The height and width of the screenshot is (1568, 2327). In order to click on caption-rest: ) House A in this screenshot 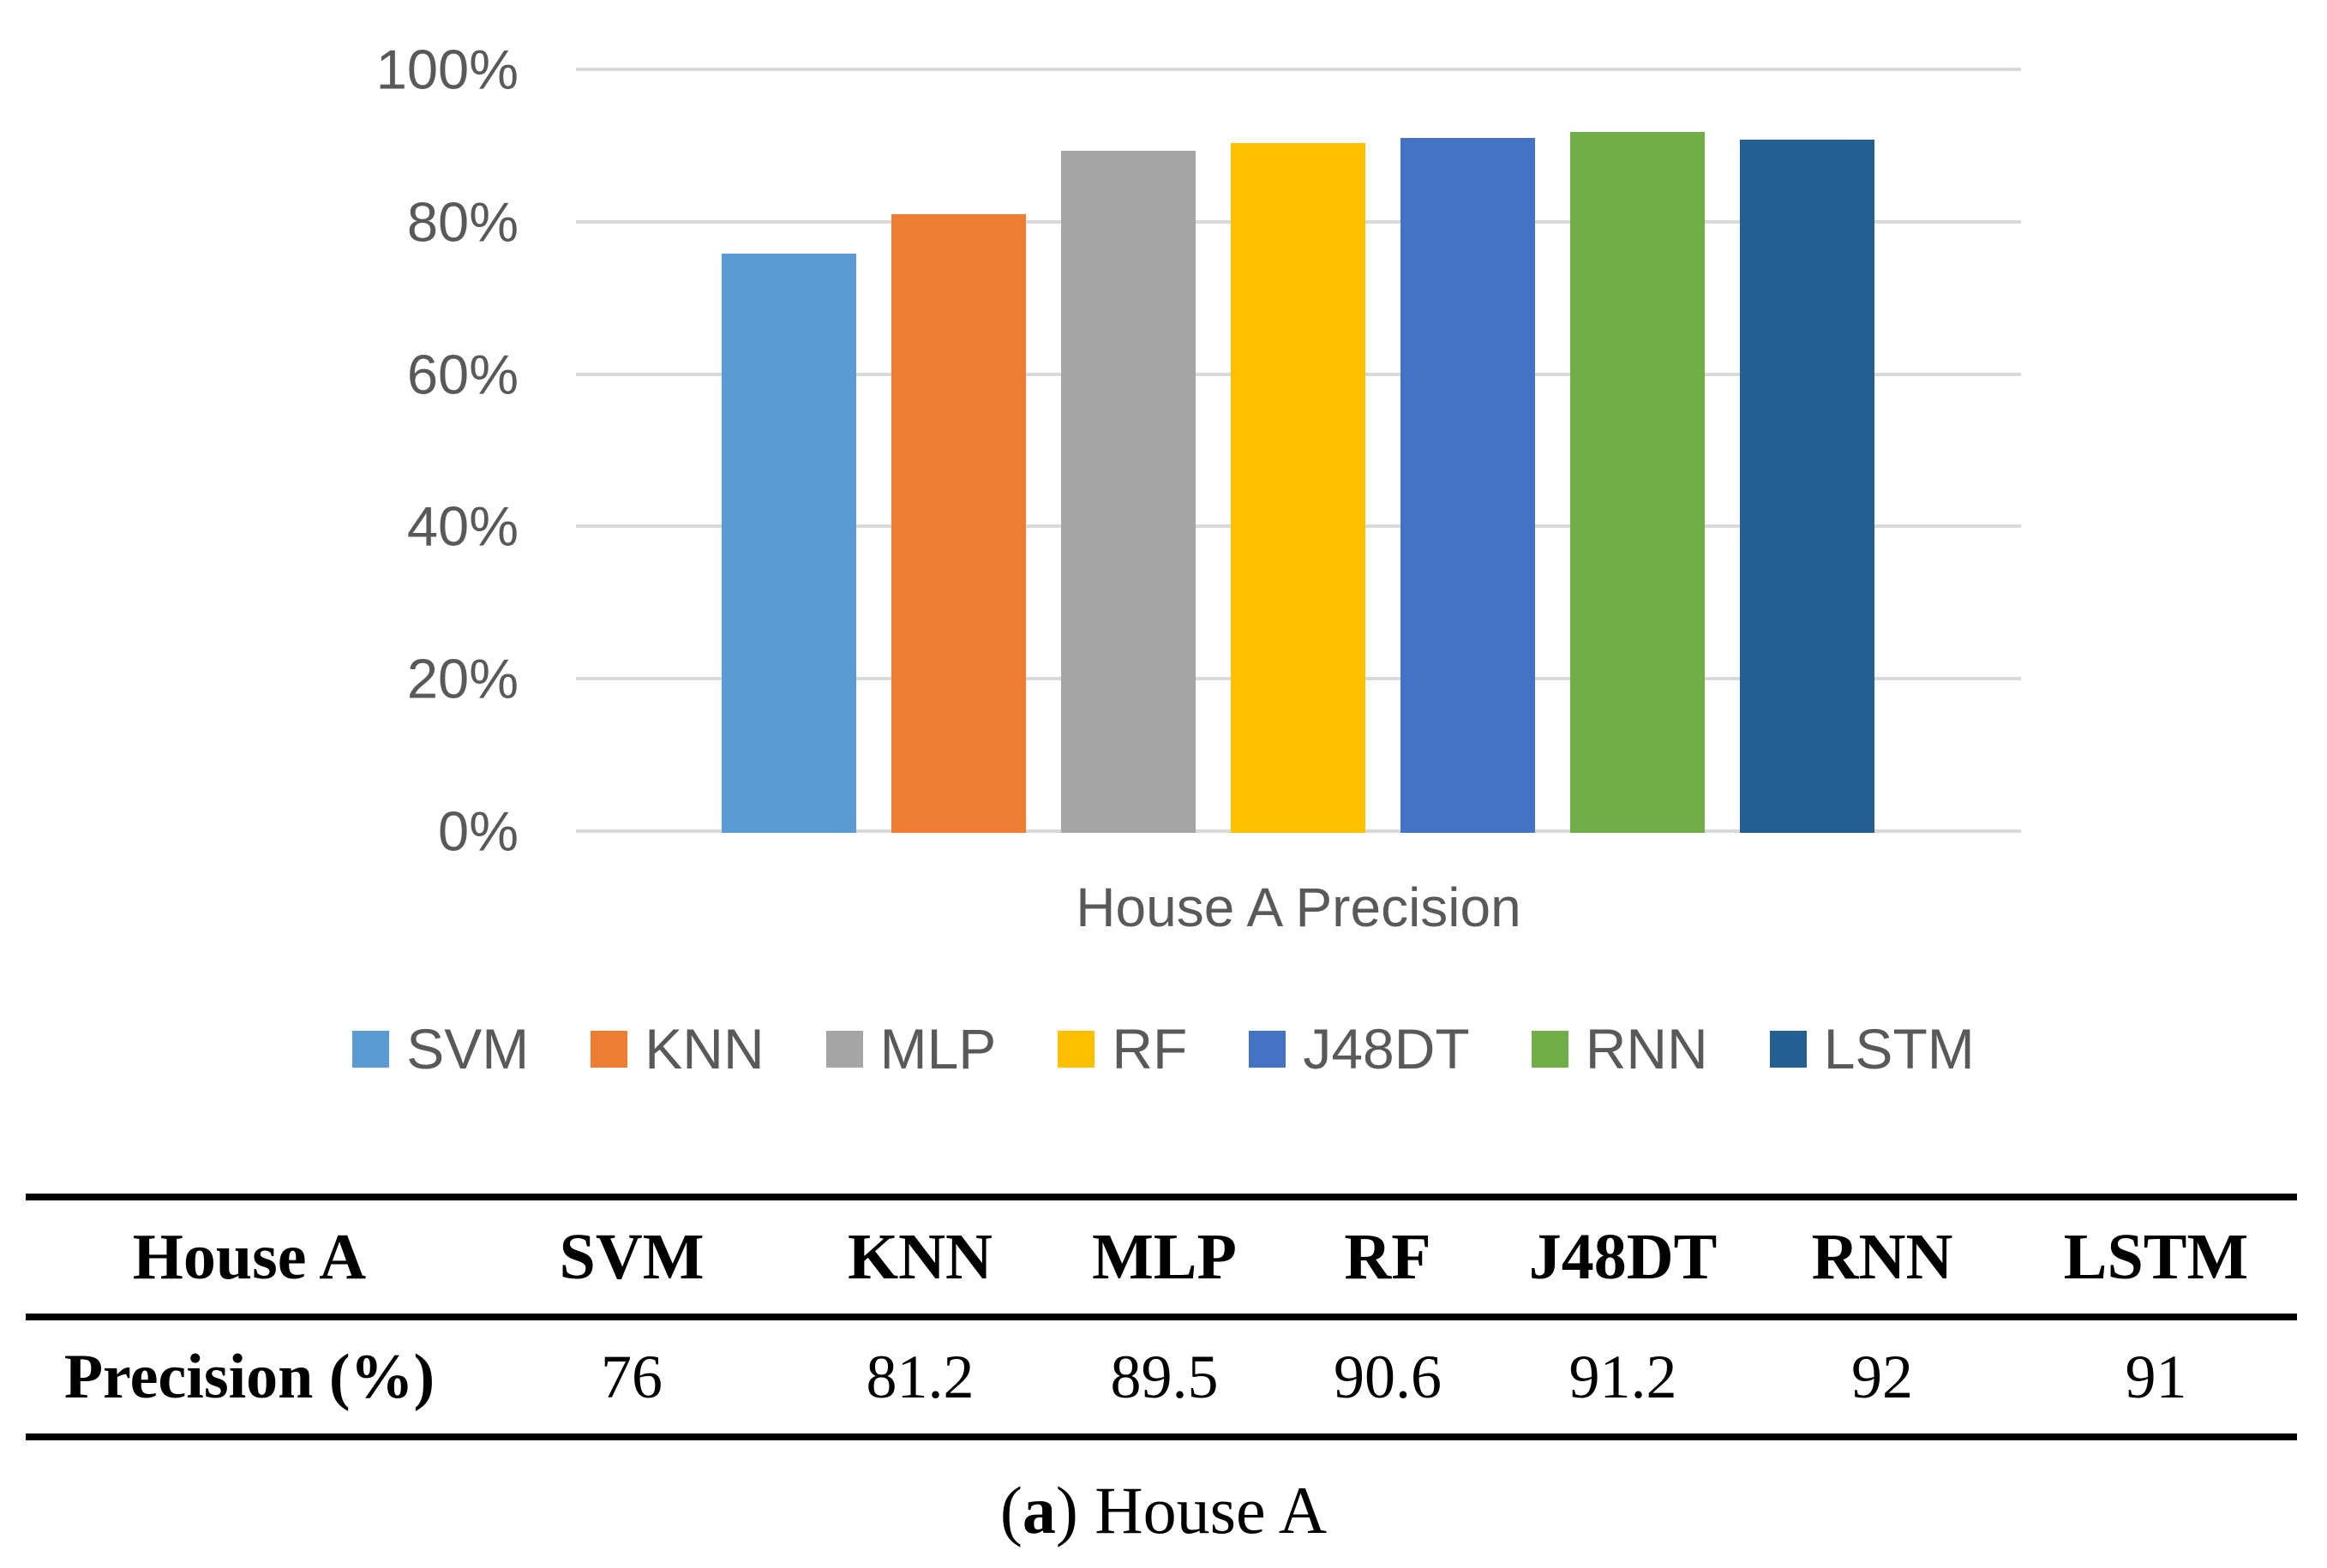, I will do `click(1191, 1510)`.